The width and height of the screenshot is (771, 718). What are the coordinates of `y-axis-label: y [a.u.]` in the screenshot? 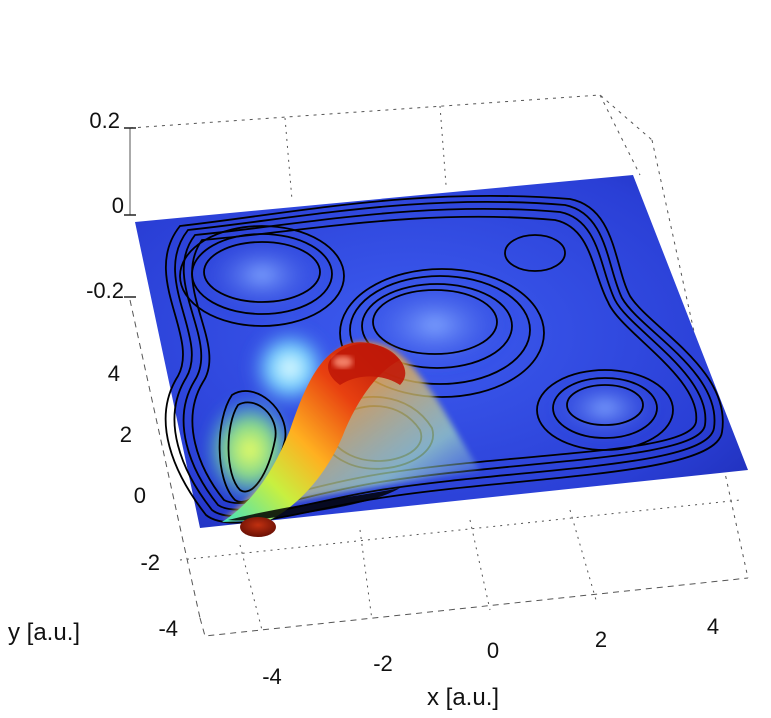 It's located at (44, 632).